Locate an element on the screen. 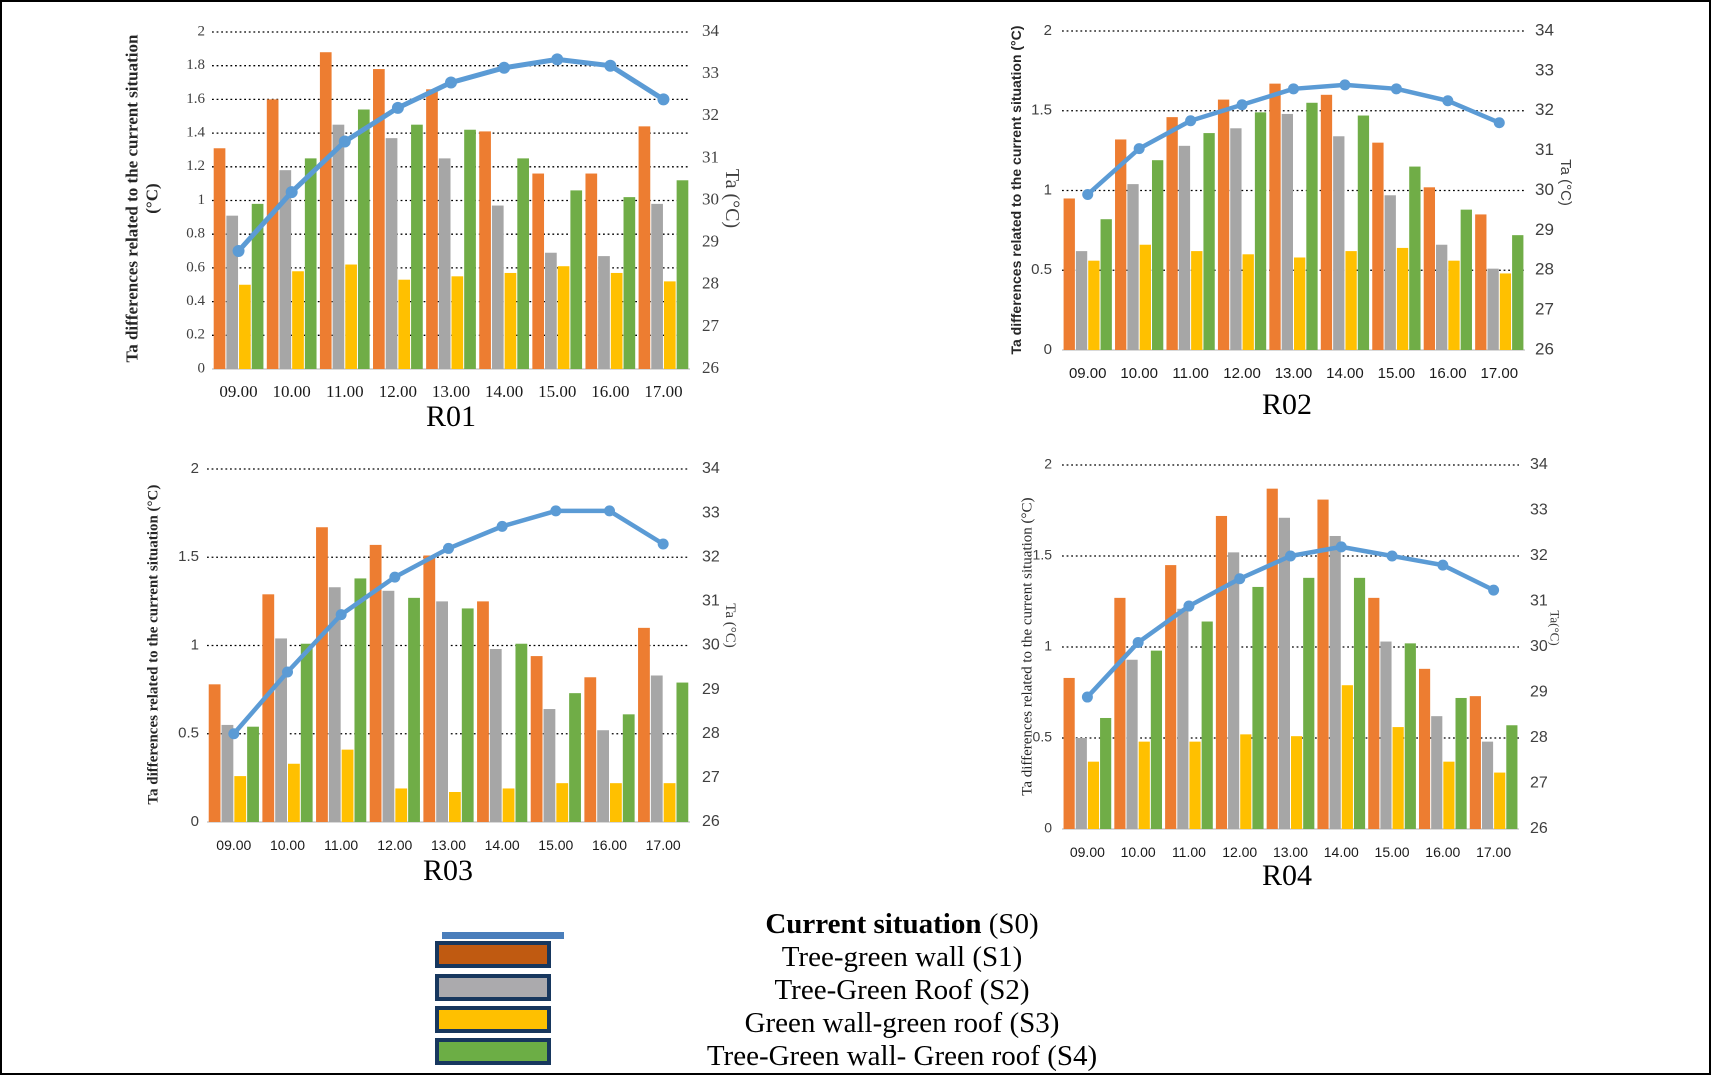 This screenshot has width=1711, height=1075. left-tick-label: 1.4 is located at coordinates (195, 133).